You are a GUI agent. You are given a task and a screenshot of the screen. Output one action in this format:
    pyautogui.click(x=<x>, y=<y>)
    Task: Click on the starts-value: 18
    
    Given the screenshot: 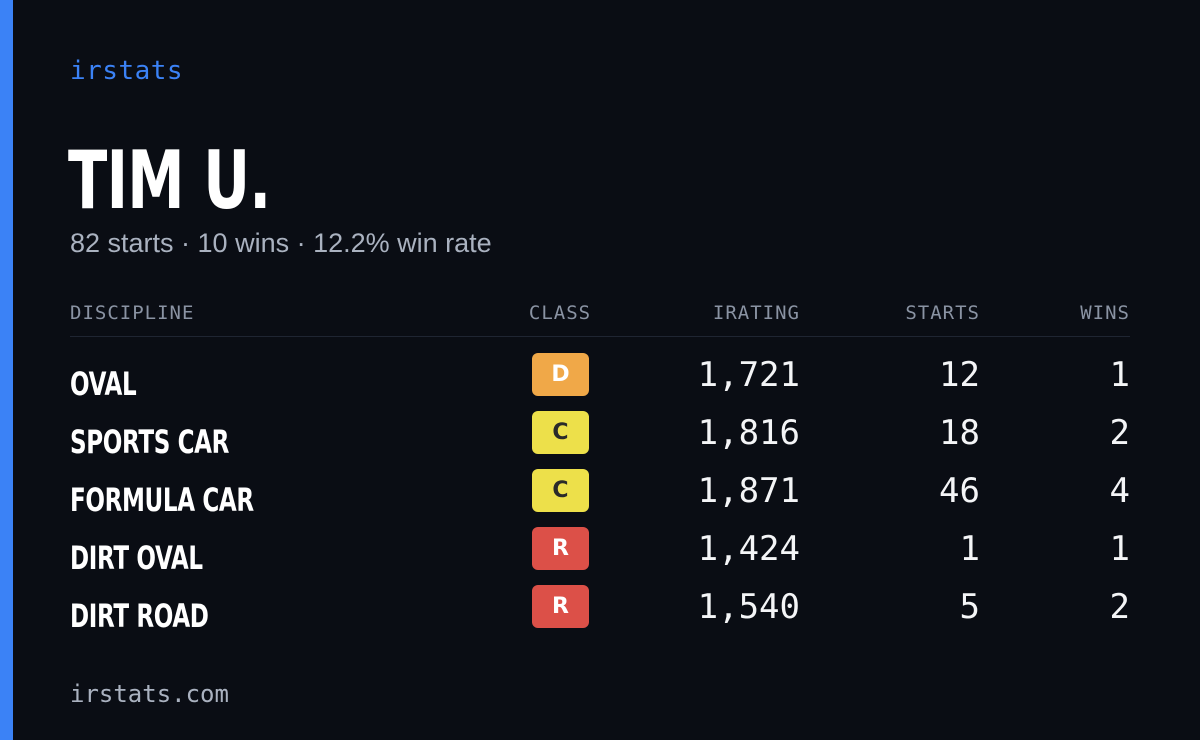 What is the action you would take?
    pyautogui.click(x=959, y=433)
    